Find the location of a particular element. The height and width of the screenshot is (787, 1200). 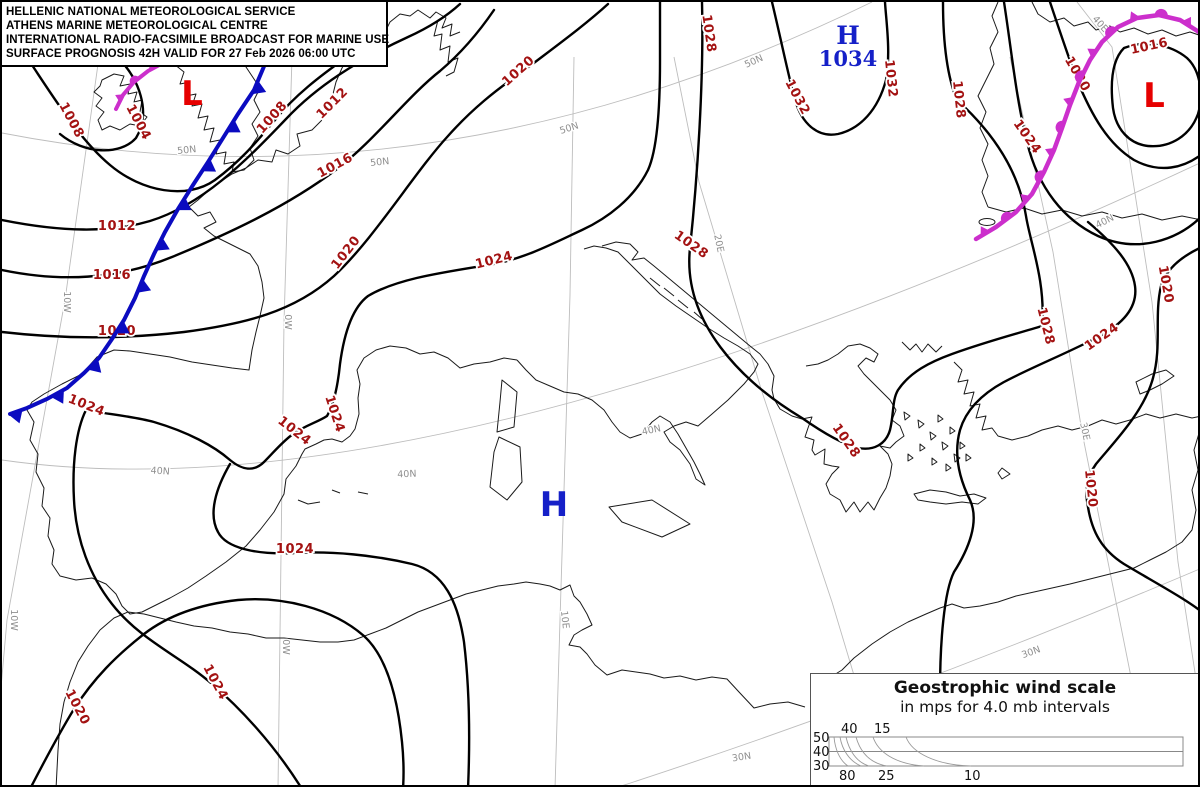

wind-tick-bottom-25: 25 is located at coordinates (886, 776).